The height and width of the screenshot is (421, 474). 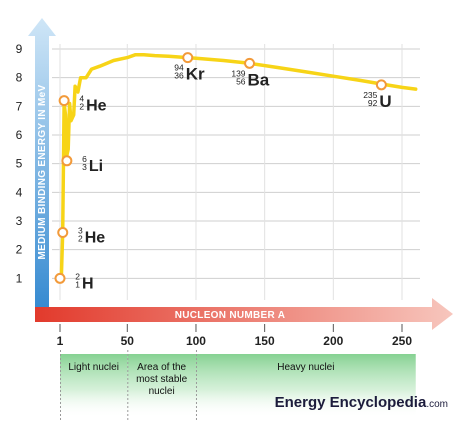 I want to click on region-label: Heavy nuclei, so click(x=305, y=367).